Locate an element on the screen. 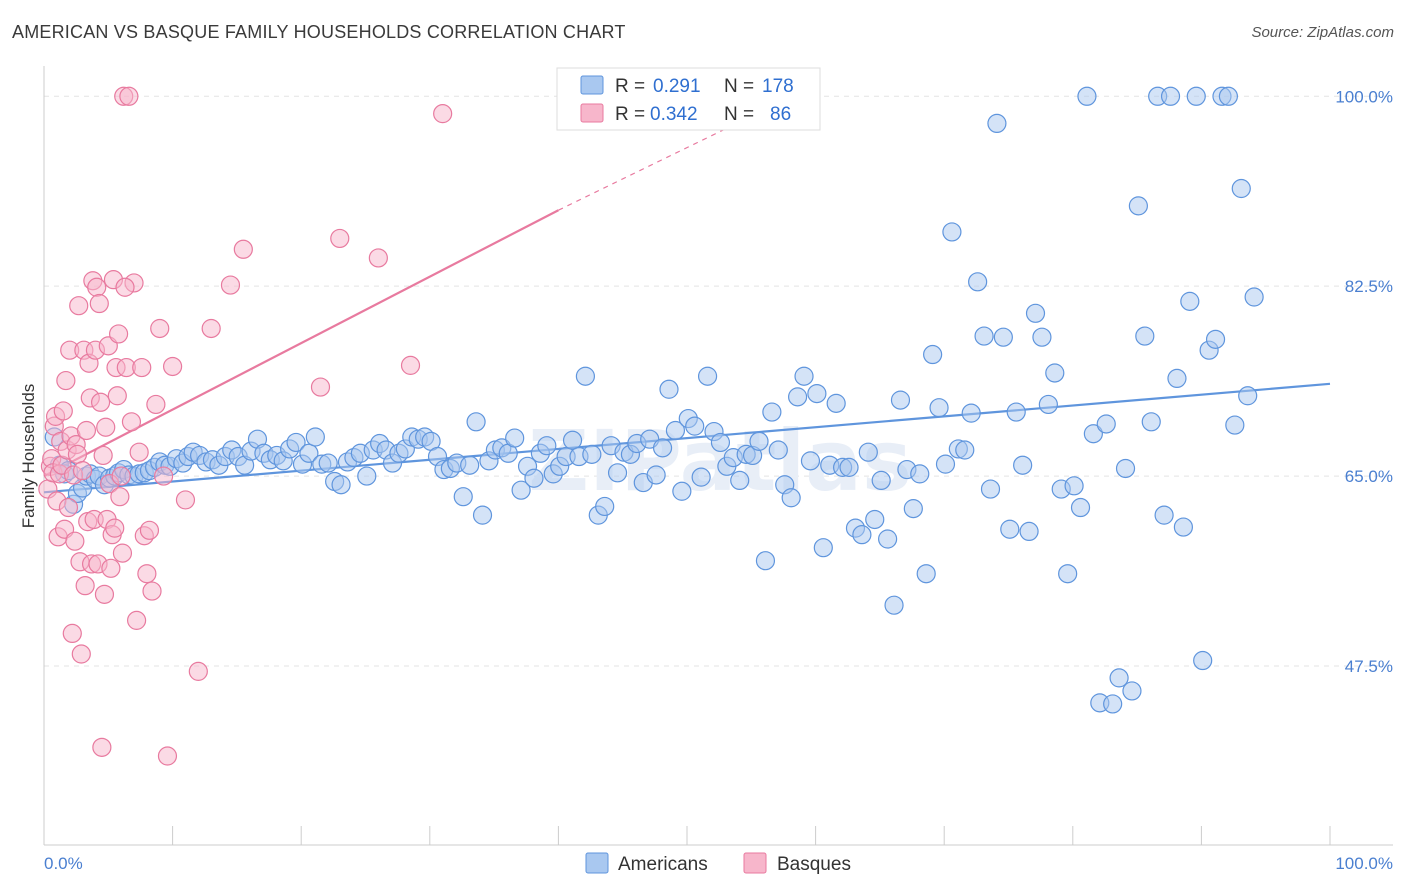  series-legend-swatch-basques is located at coordinates (755, 863).